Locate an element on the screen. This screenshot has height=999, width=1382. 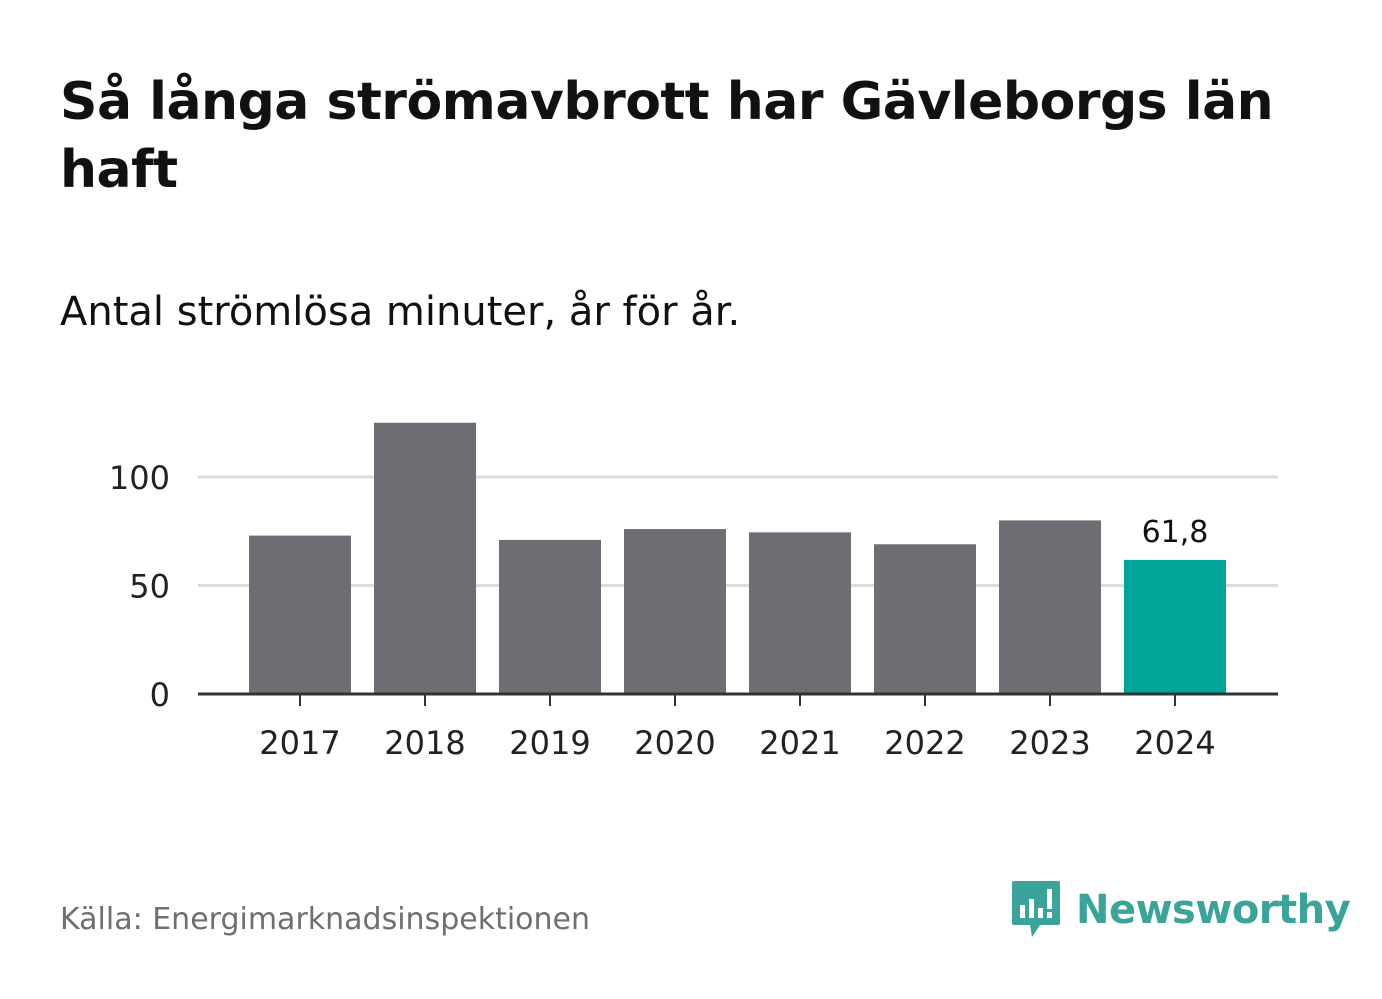
bar-2024 is located at coordinates (1175, 626).